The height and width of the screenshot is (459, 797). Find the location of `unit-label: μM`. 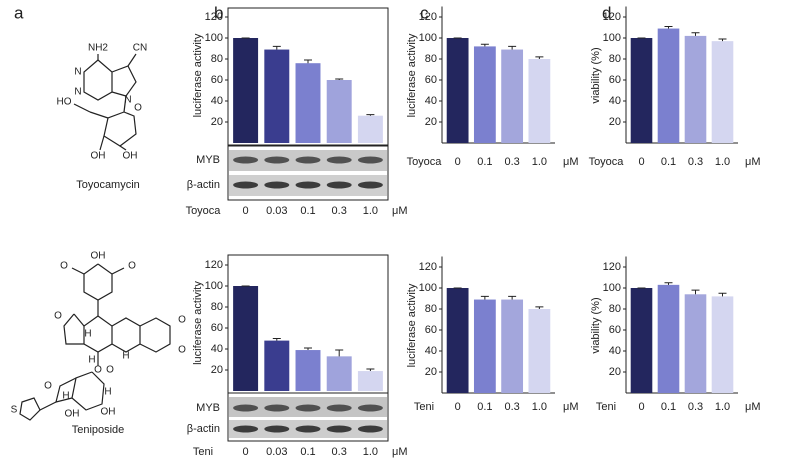

unit-label: μM is located at coordinates (571, 162).